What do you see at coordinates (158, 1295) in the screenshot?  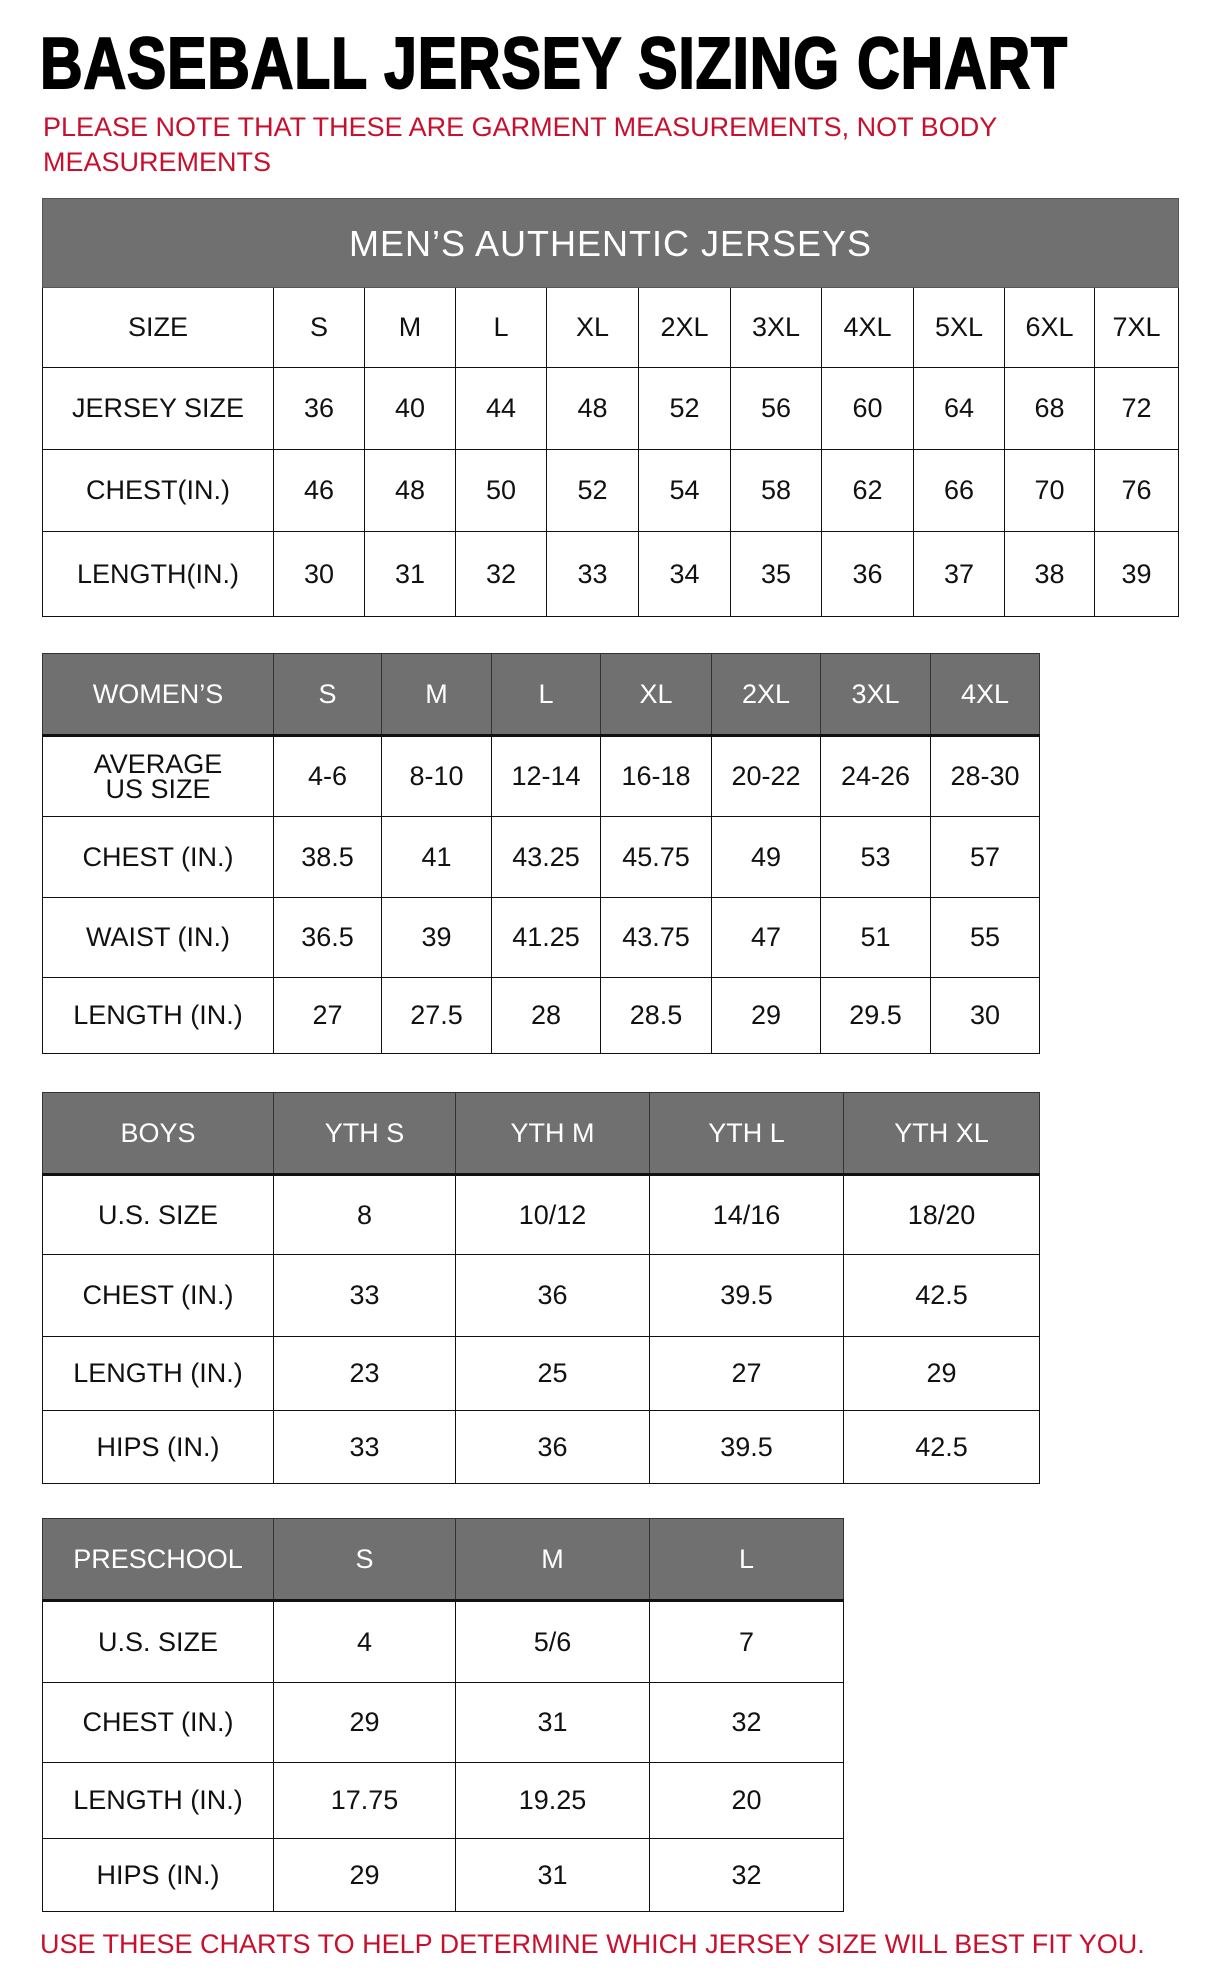 I see `row-label-cell: CHEST (IN.)` at bounding box center [158, 1295].